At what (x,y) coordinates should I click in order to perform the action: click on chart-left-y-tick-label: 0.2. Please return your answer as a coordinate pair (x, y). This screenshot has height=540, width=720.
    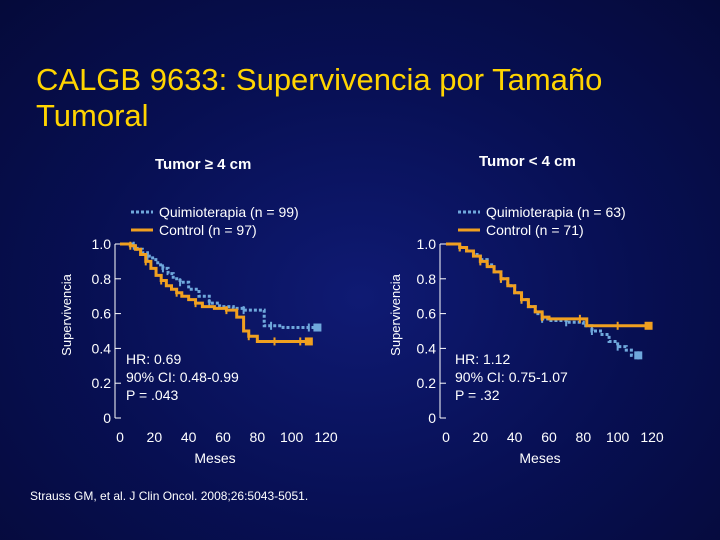
    Looking at the image, I should click on (102, 383).